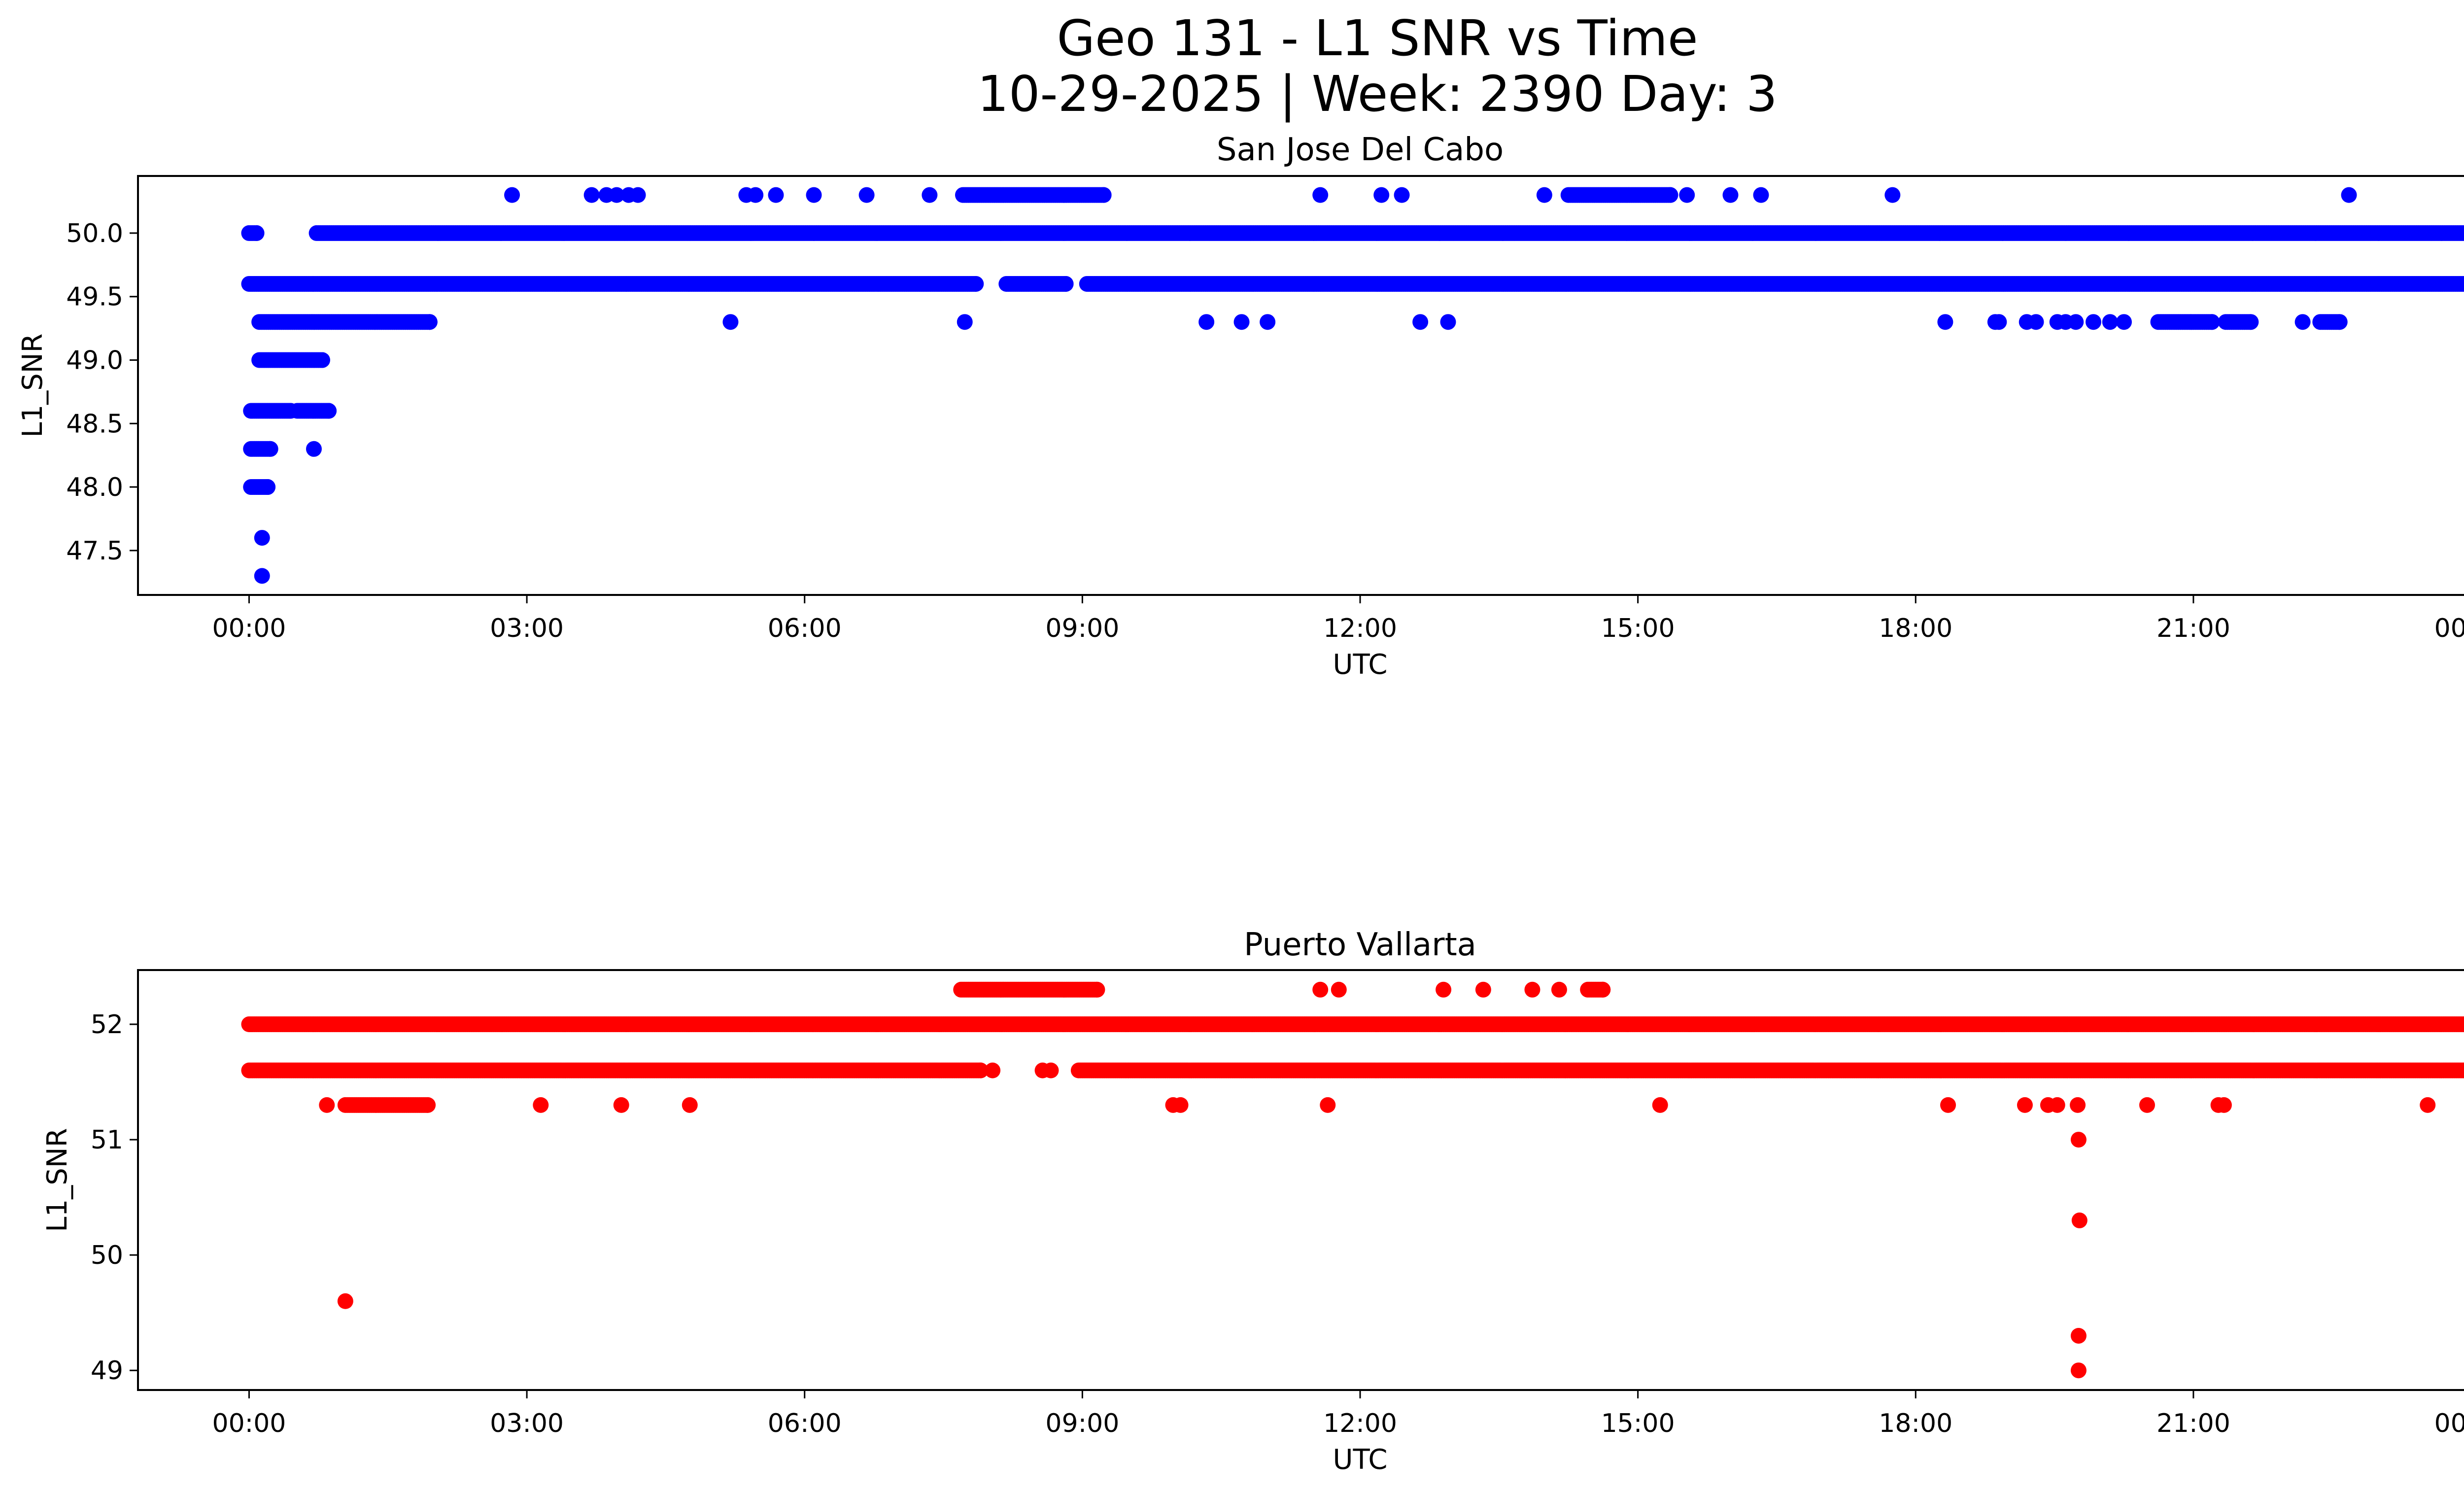 The width and height of the screenshot is (2464, 1495). Describe the element at coordinates (1638, 628) in the screenshot. I see `x-tick-label: 15:00` at that location.